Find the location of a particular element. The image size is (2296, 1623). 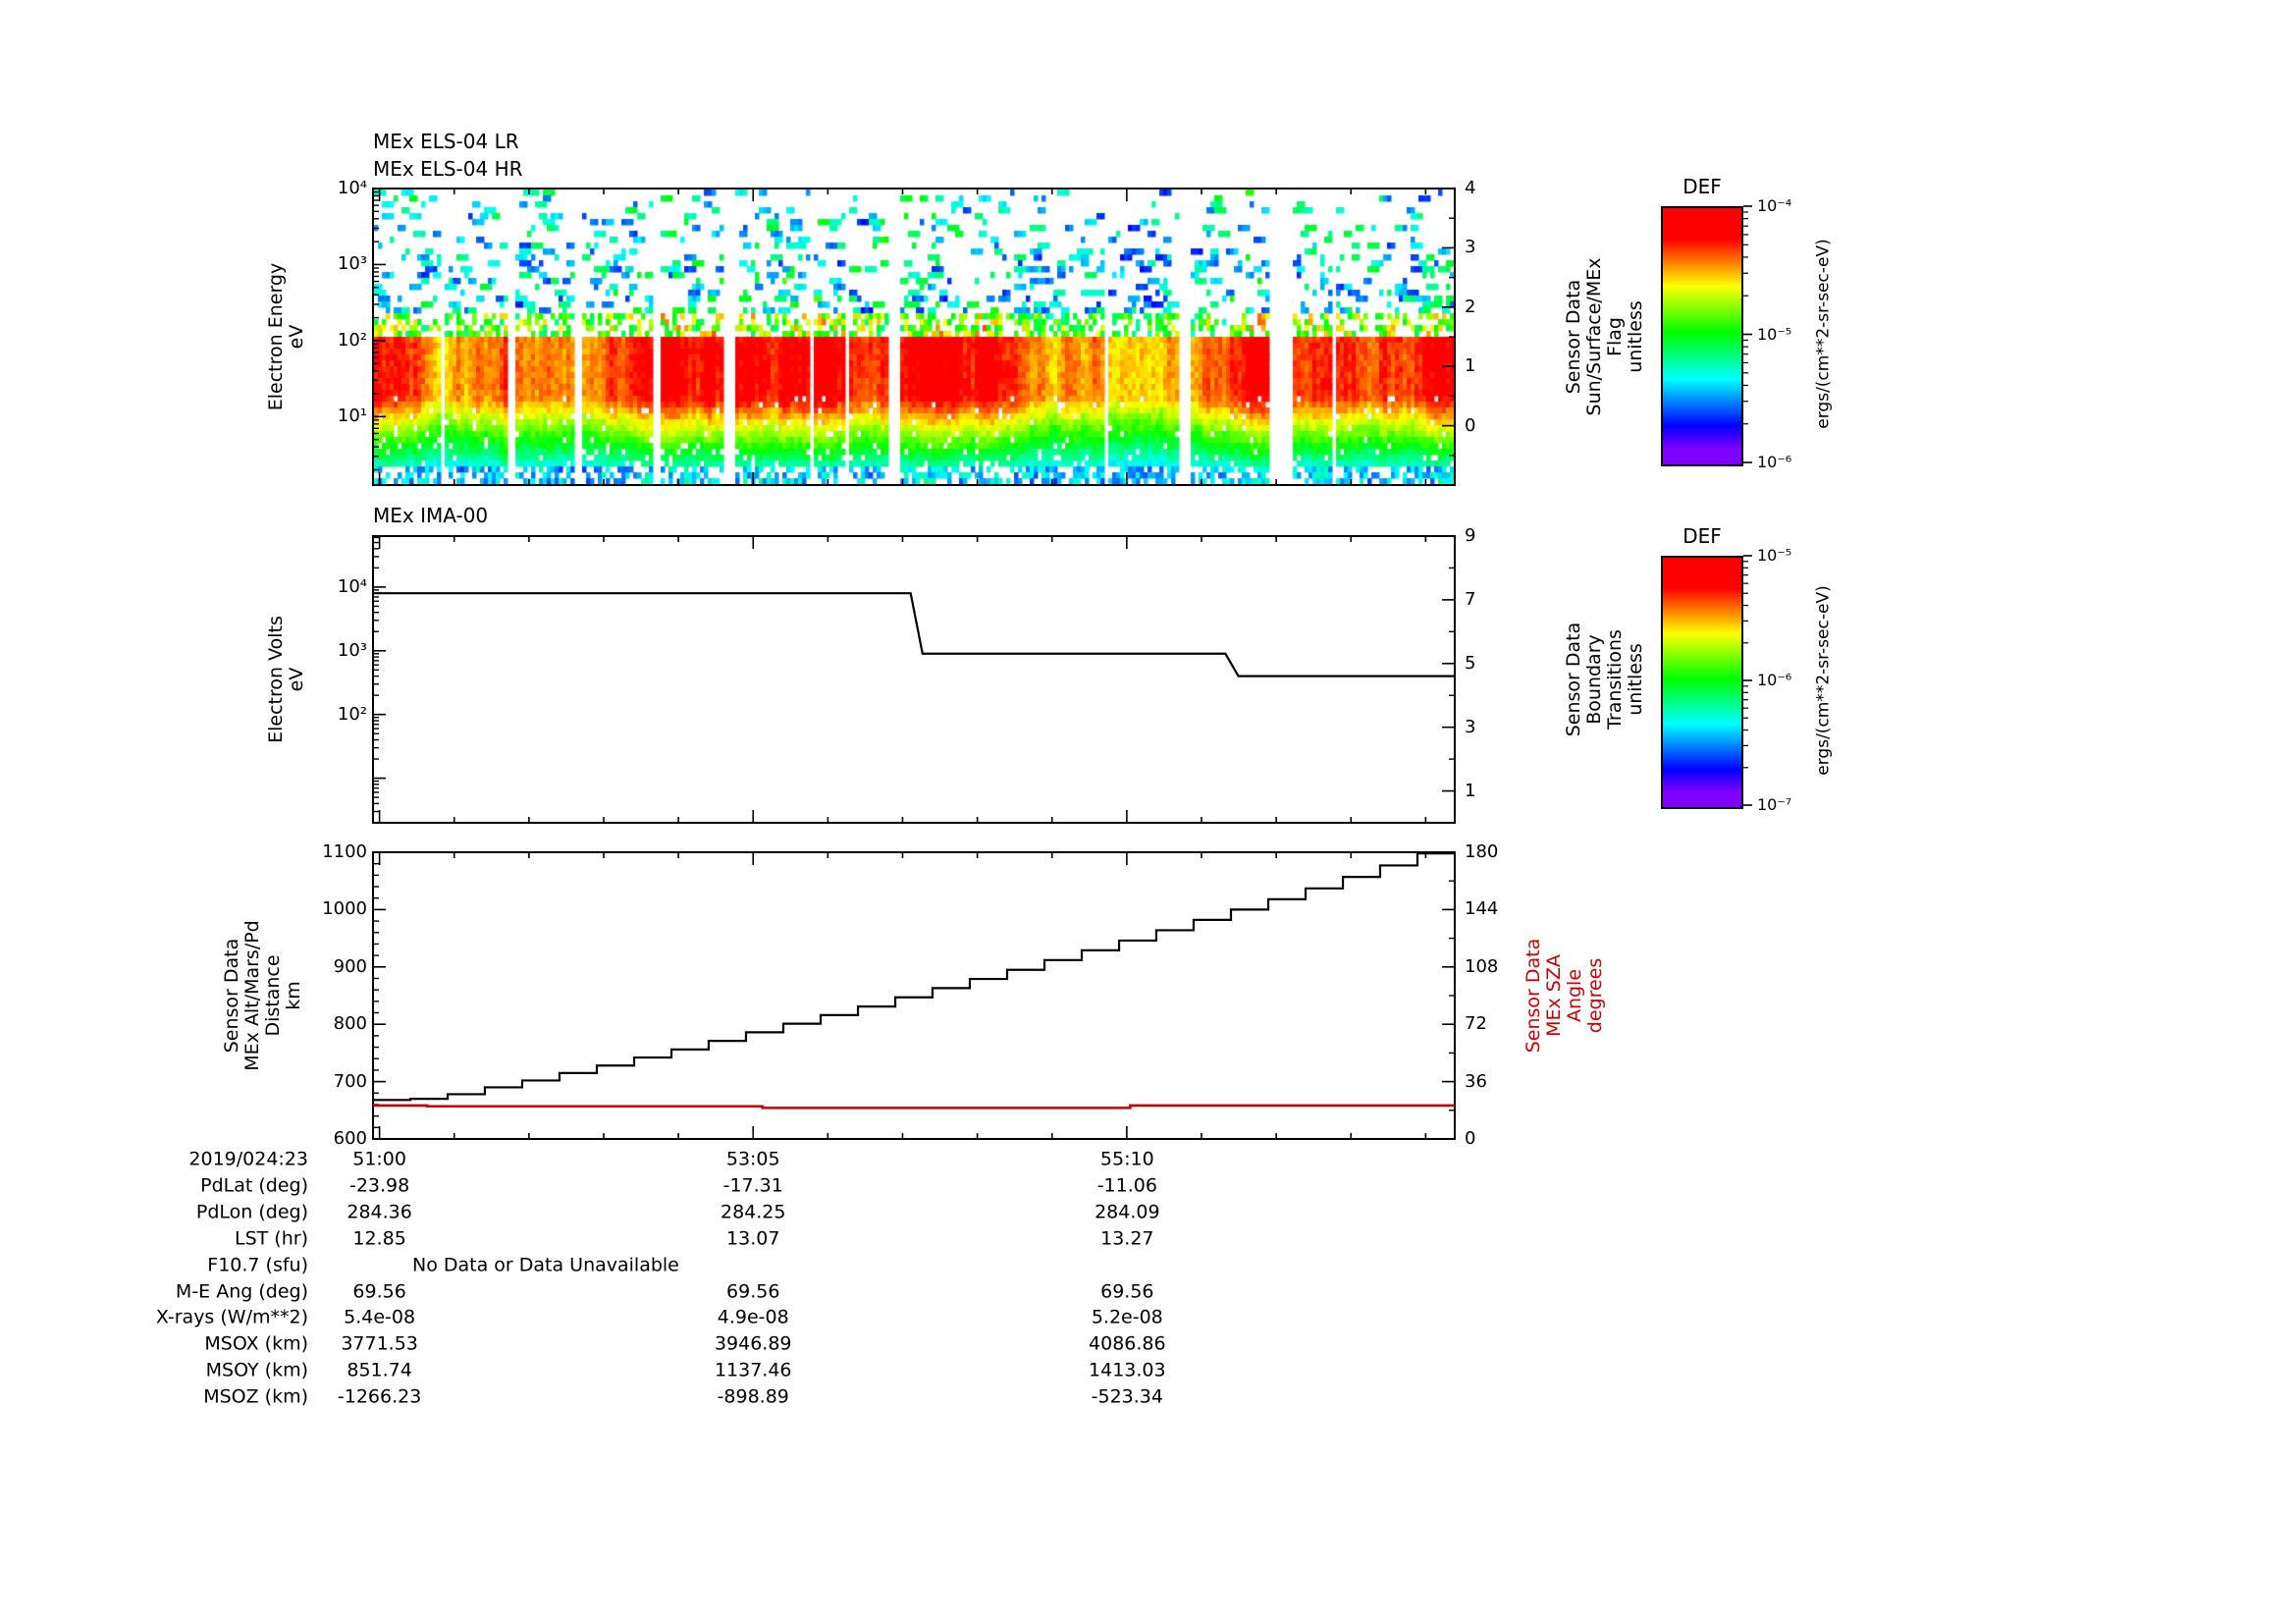

tick-label: 36 is located at coordinates (1476, 1081).